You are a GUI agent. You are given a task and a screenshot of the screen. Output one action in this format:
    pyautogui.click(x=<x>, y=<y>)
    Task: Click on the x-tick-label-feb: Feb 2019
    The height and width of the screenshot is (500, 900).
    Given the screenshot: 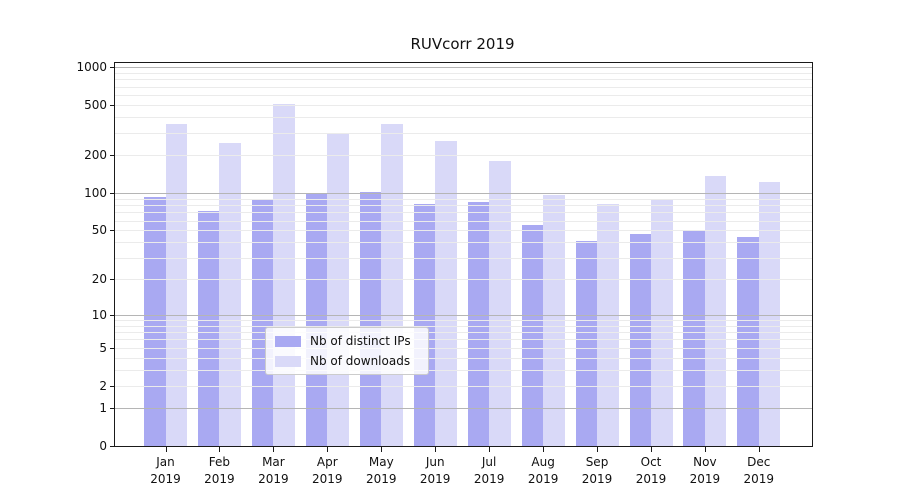 What is the action you would take?
    pyautogui.click(x=219, y=470)
    